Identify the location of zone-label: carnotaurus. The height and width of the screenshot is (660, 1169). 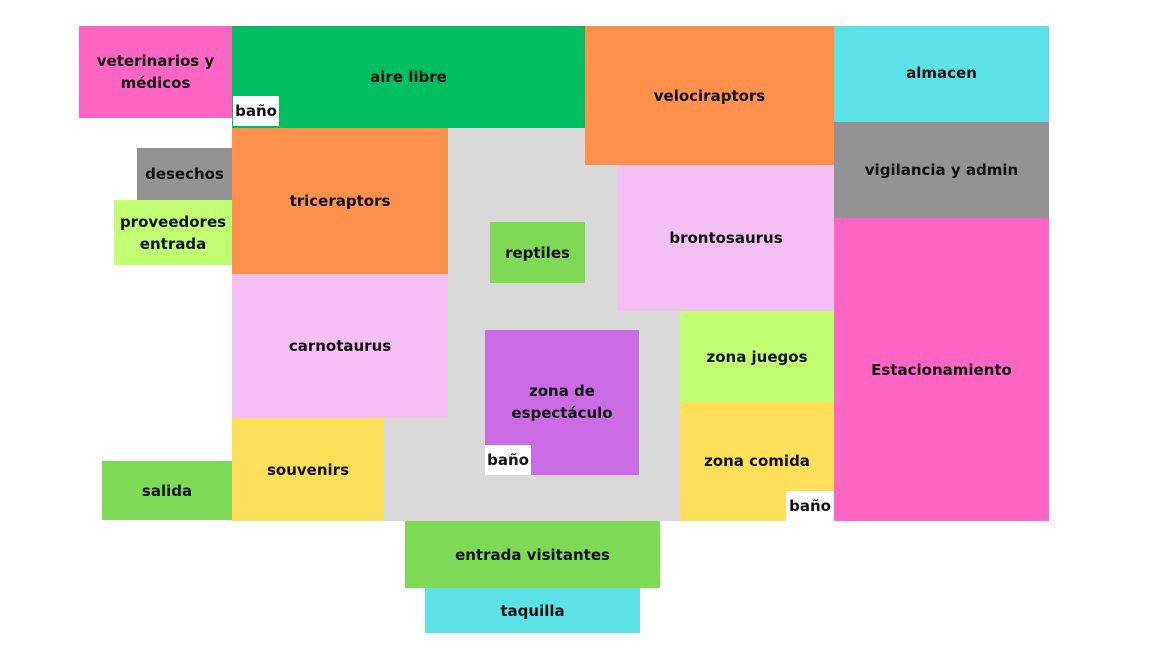
(340, 346).